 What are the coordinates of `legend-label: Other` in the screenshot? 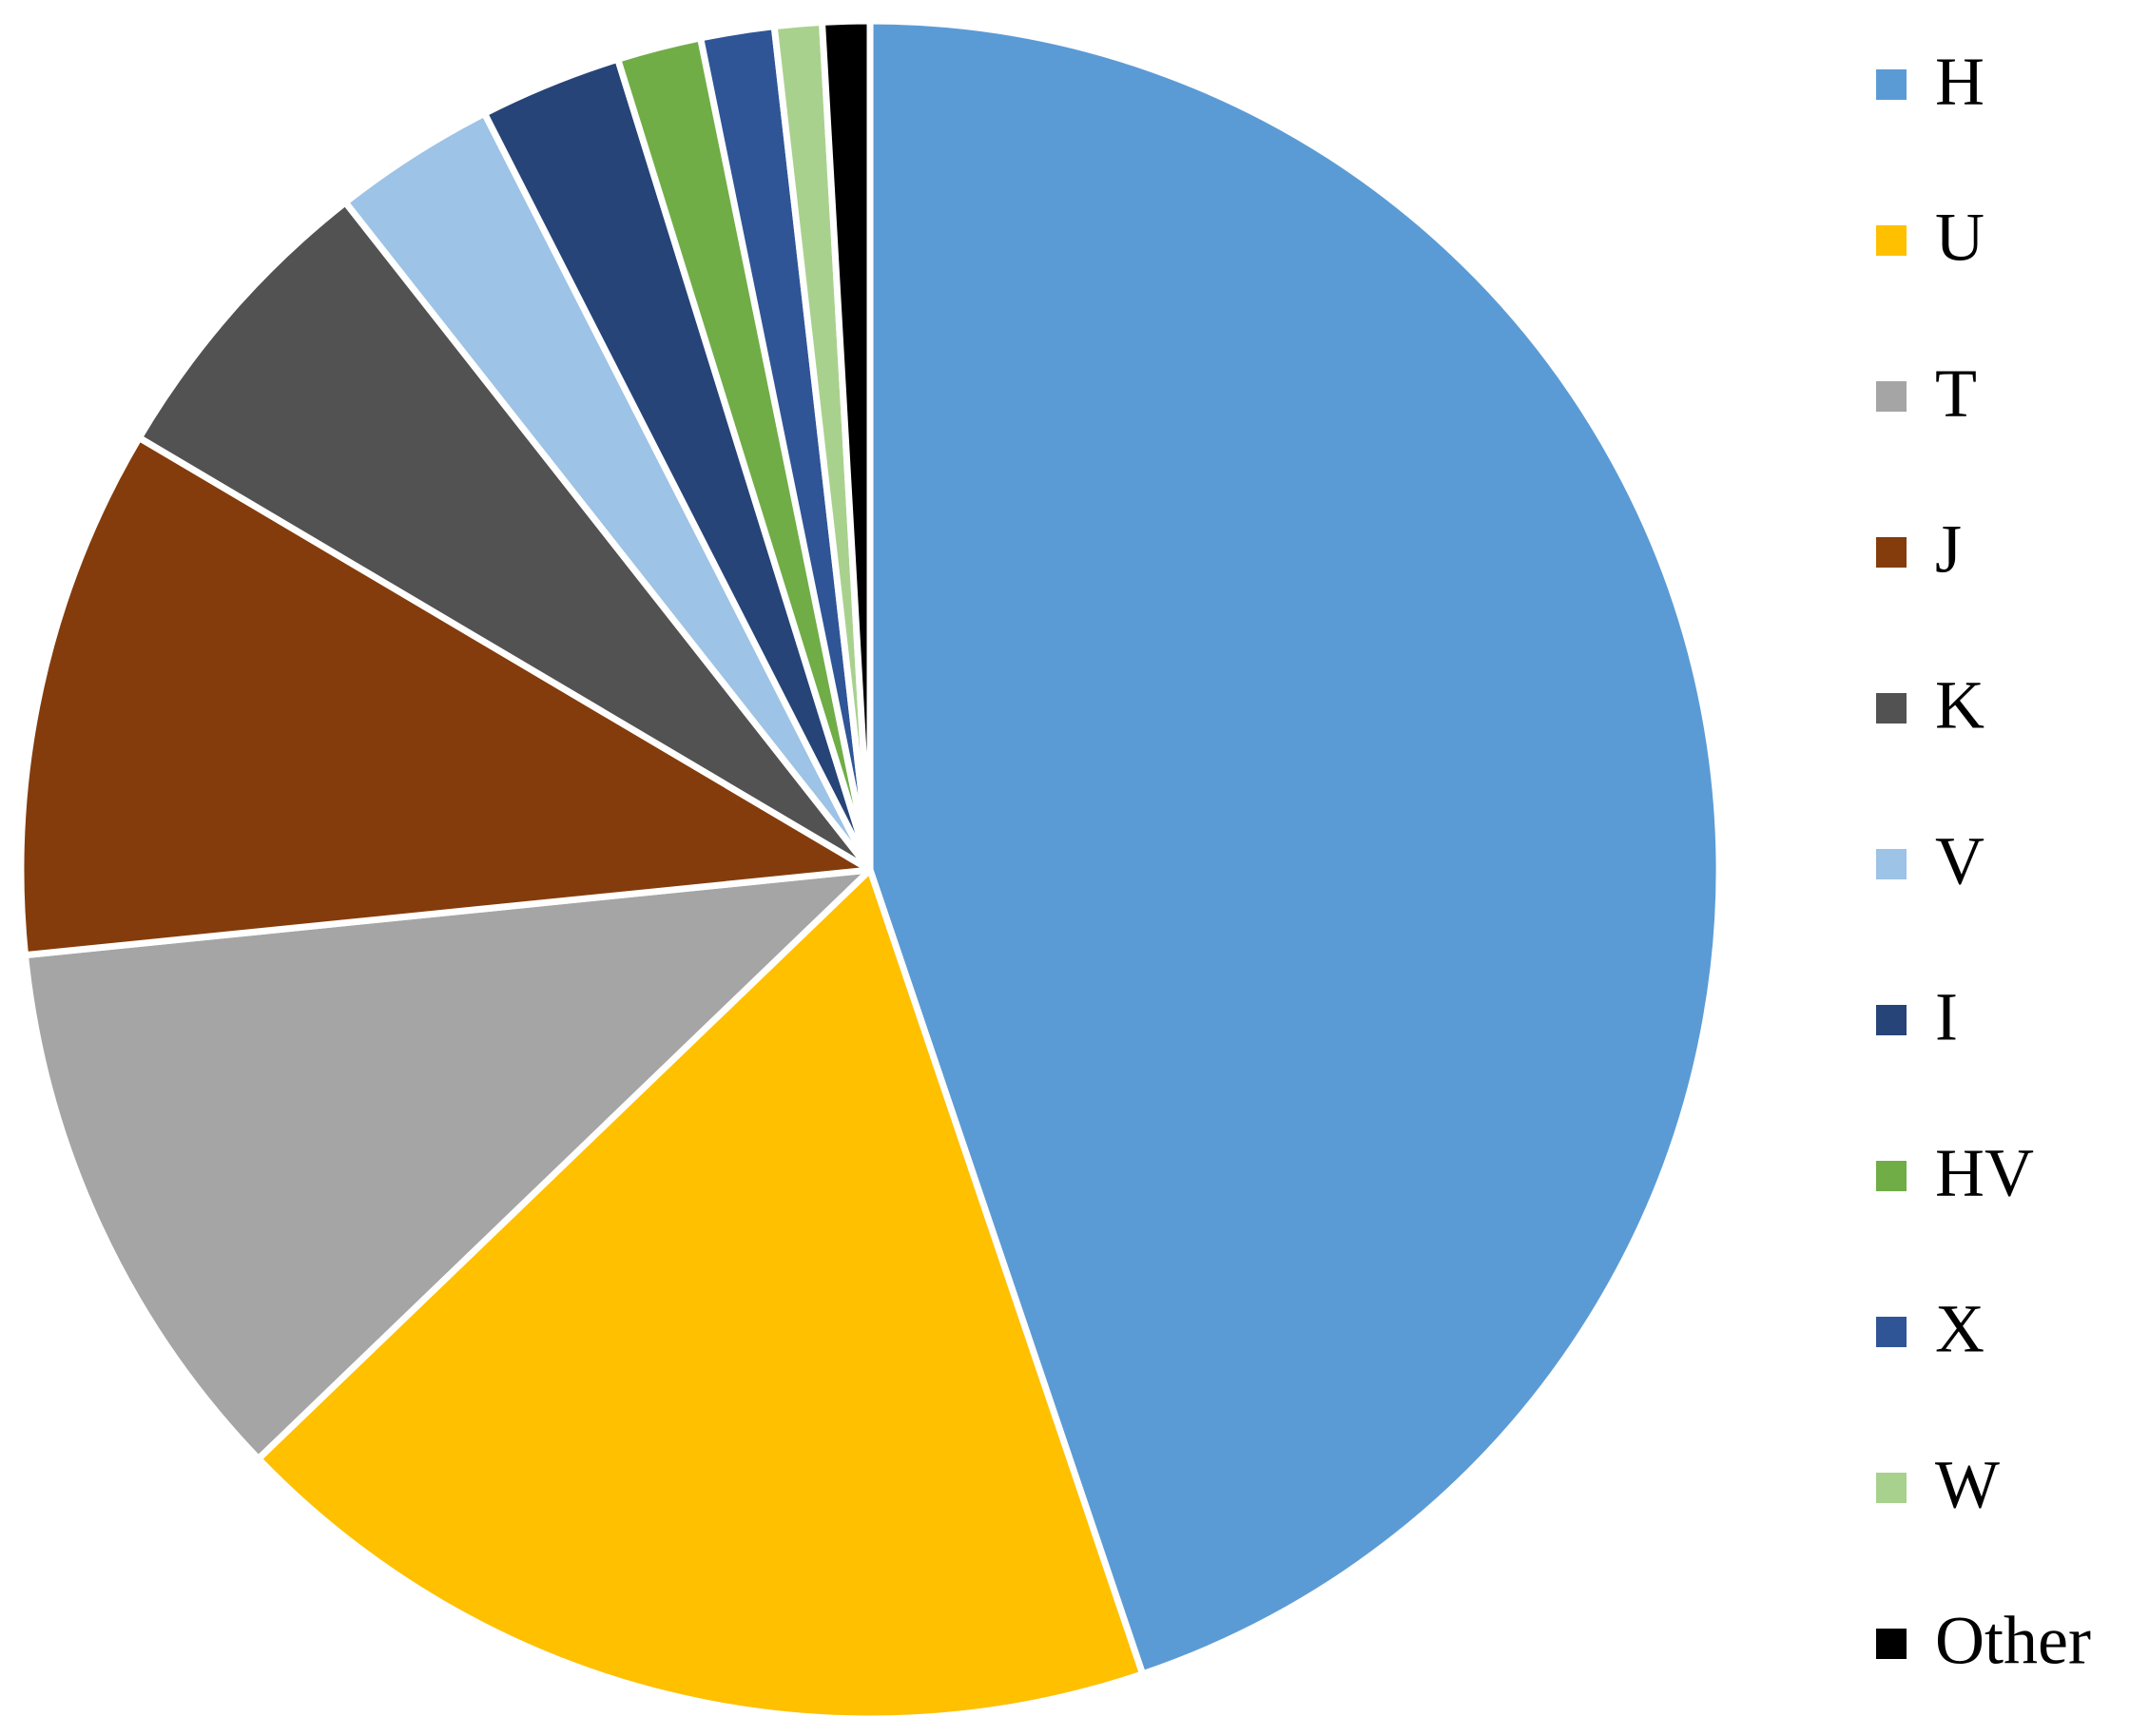 It's located at (2013, 1641).